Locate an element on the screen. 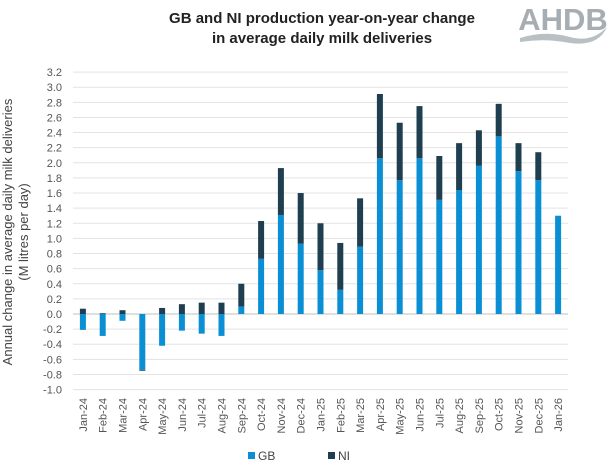  y-tick-label: 0.4 is located at coordinates (54, 285).